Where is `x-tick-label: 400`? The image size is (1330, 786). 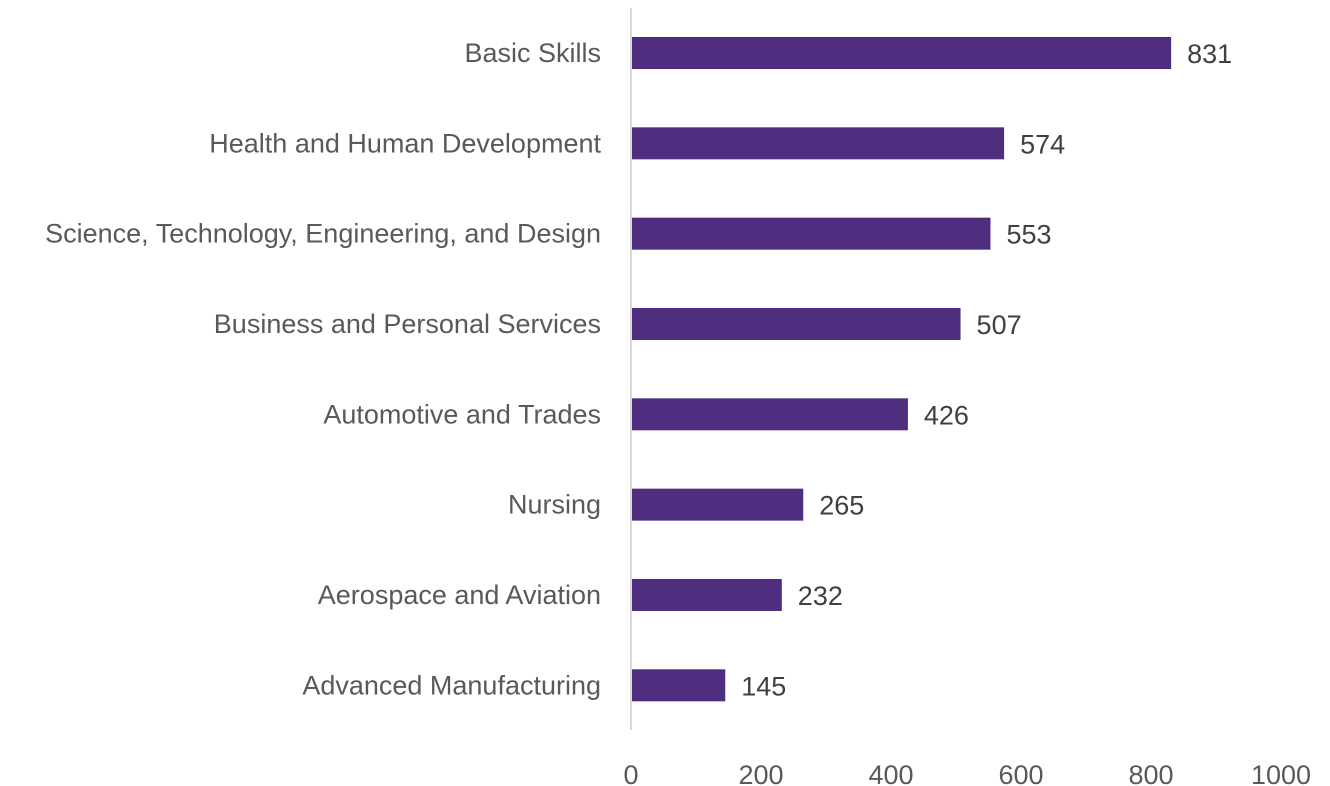 x-tick-label: 400 is located at coordinates (890, 773).